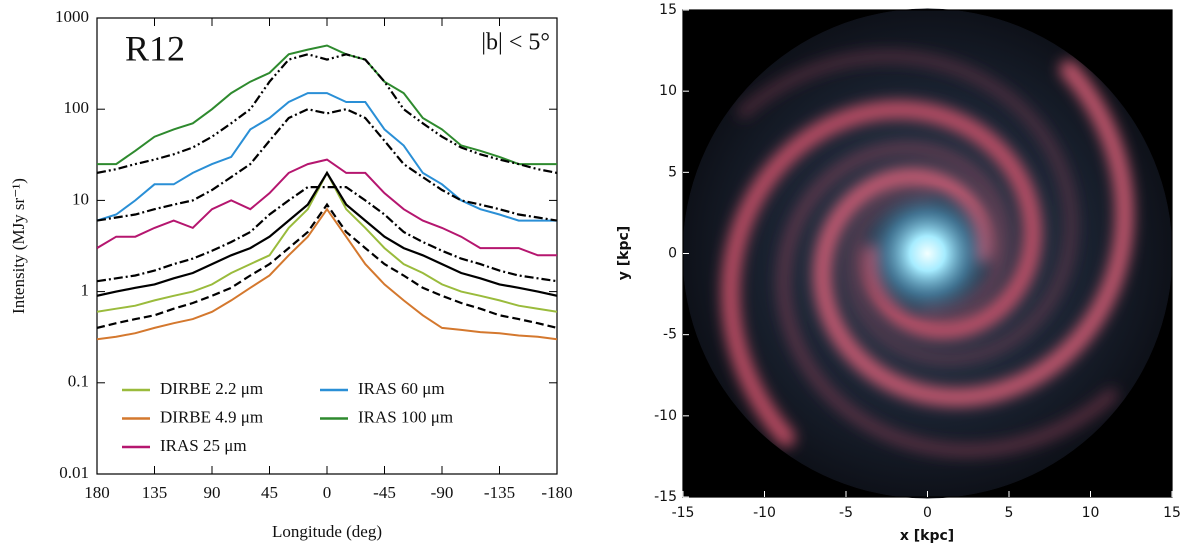 The height and width of the screenshot is (549, 1189). I want to click on y-tick-label: 1000, so click(72, 16).